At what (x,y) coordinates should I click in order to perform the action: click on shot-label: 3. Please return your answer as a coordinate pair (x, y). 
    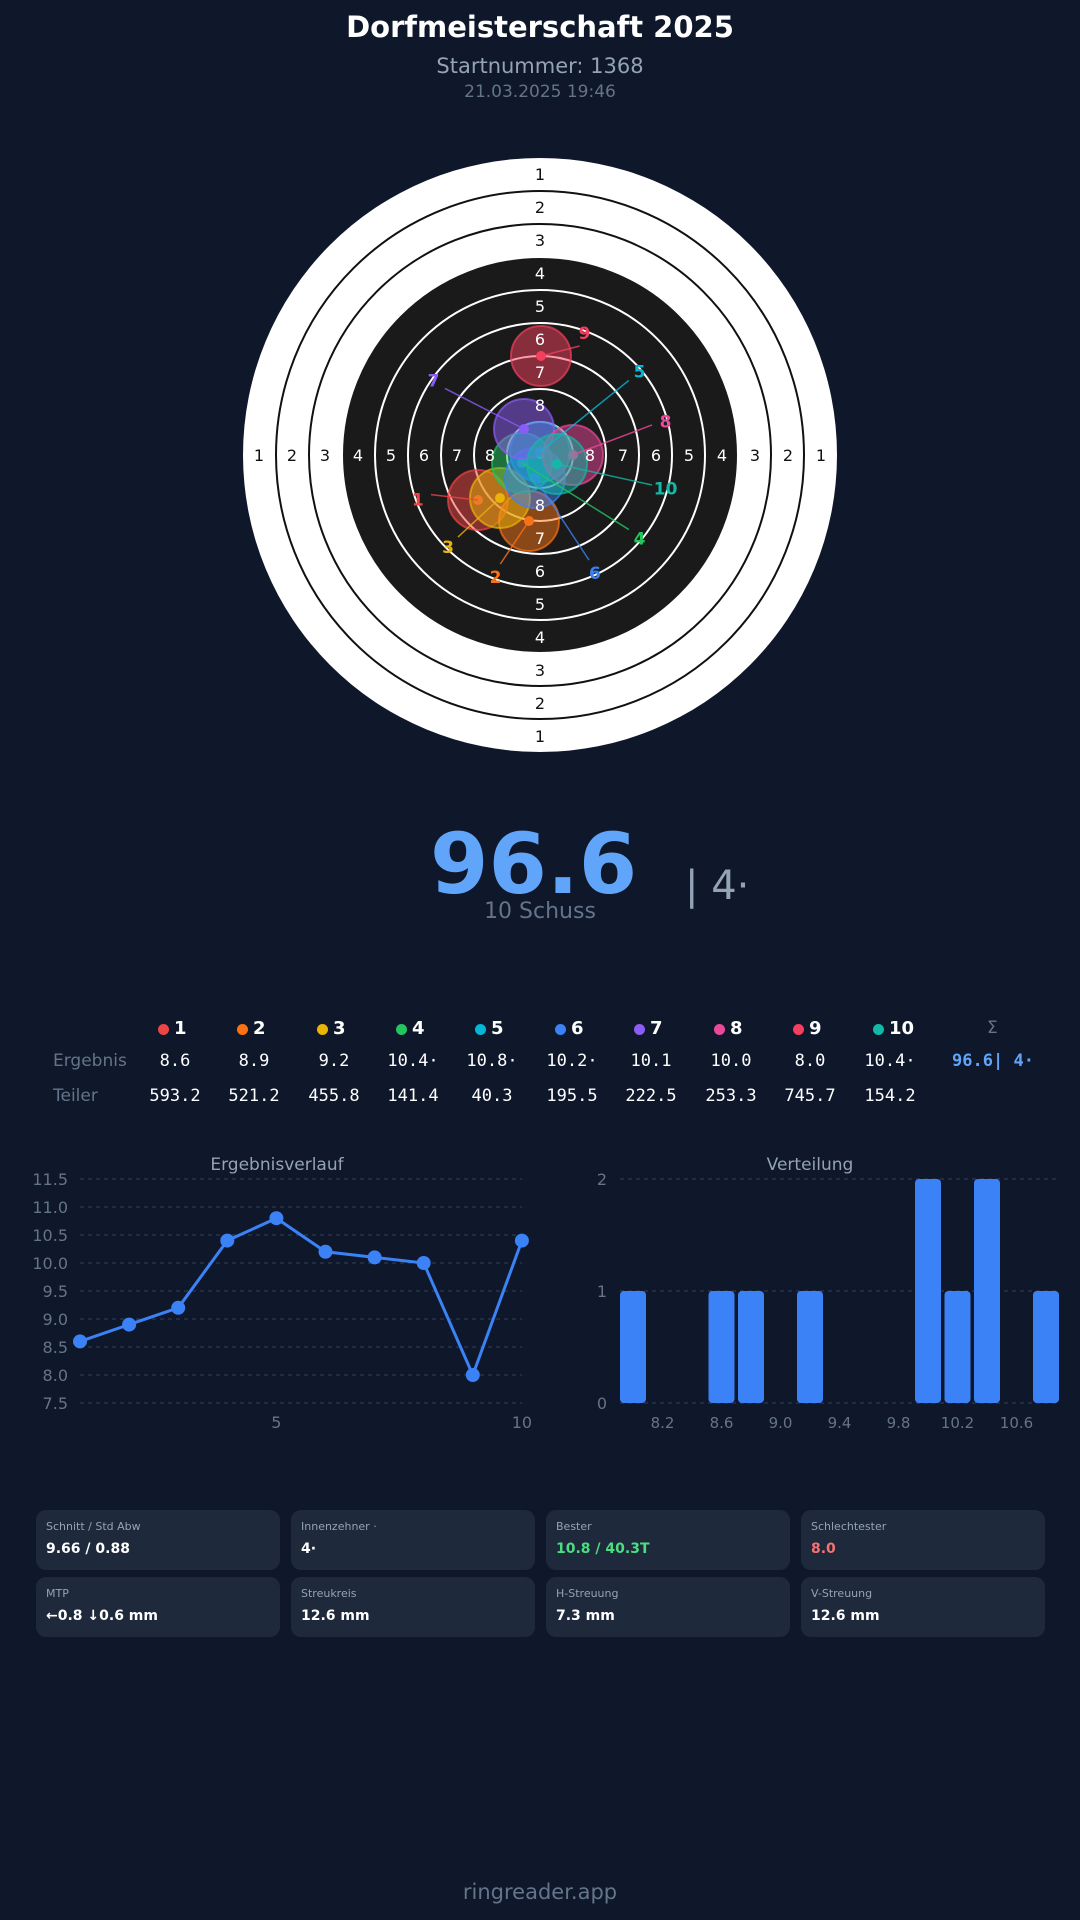
    Looking at the image, I should click on (448, 548).